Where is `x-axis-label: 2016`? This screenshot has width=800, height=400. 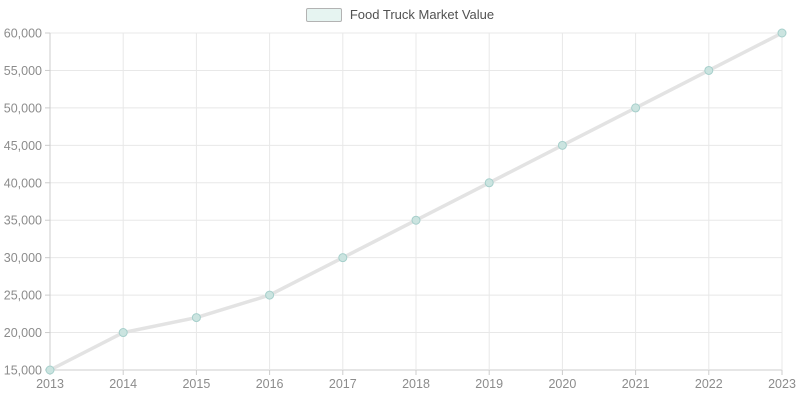 x-axis-label: 2016 is located at coordinates (270, 384).